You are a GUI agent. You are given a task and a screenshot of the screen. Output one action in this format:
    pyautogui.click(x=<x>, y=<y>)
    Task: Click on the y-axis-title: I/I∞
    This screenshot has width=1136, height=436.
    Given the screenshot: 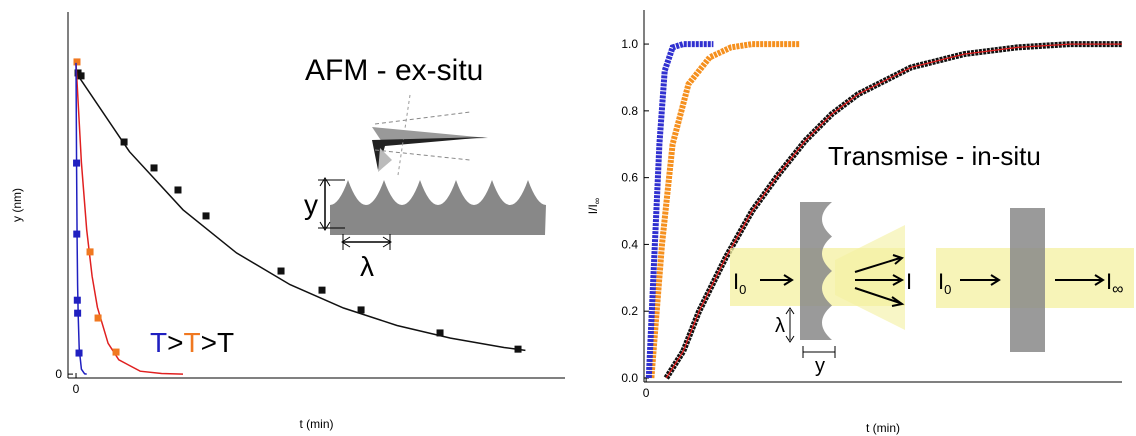 What is the action you would take?
    pyautogui.click(x=594, y=206)
    